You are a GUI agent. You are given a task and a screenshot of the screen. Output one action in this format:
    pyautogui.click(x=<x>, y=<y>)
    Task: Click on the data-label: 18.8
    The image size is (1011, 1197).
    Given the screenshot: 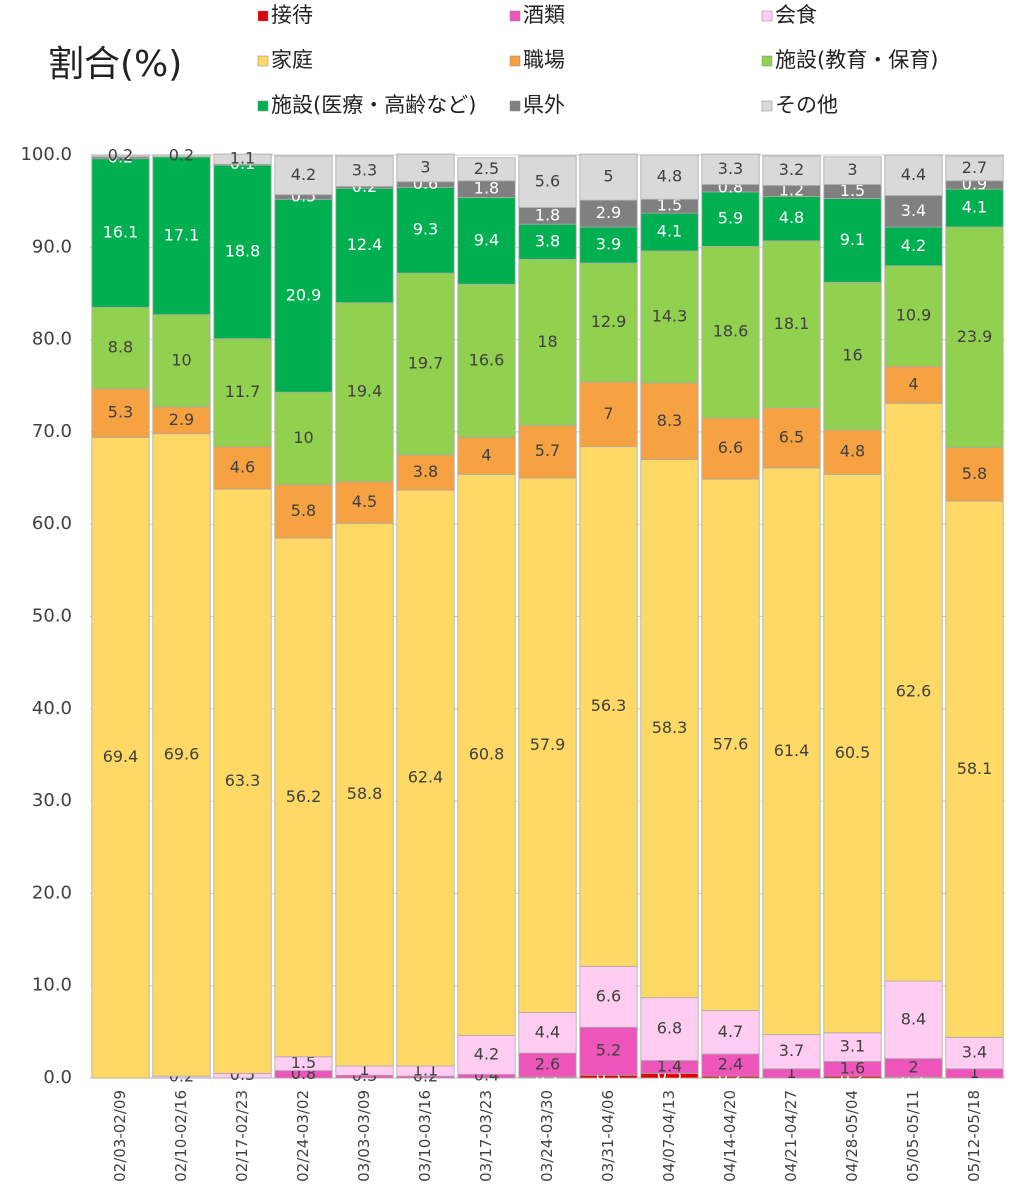 What is the action you would take?
    pyautogui.click(x=243, y=250)
    